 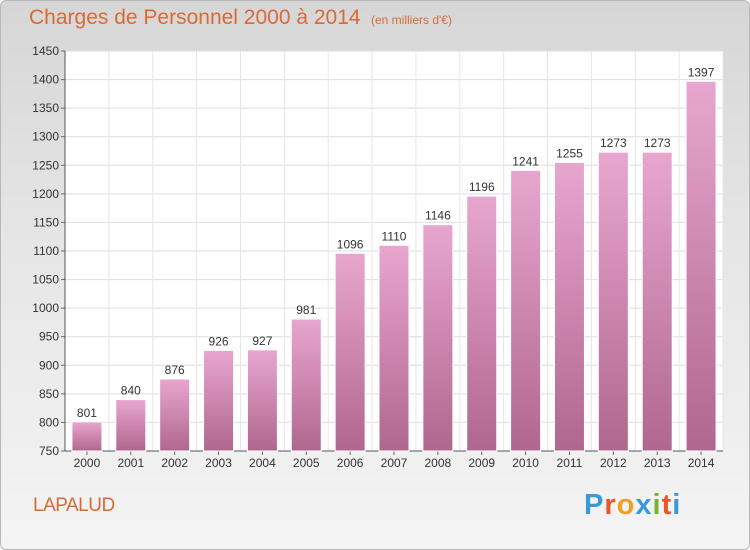 What do you see at coordinates (218, 463) in the screenshot?
I see `x-tick-label: 2003` at bounding box center [218, 463].